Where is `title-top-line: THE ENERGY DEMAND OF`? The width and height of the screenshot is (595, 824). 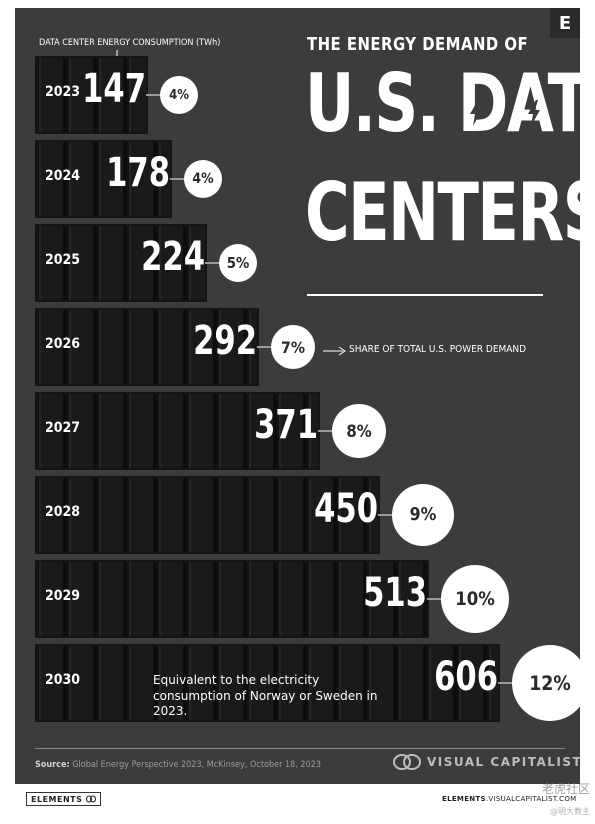 title-top-line: THE ENERGY DEMAND OF is located at coordinates (418, 44).